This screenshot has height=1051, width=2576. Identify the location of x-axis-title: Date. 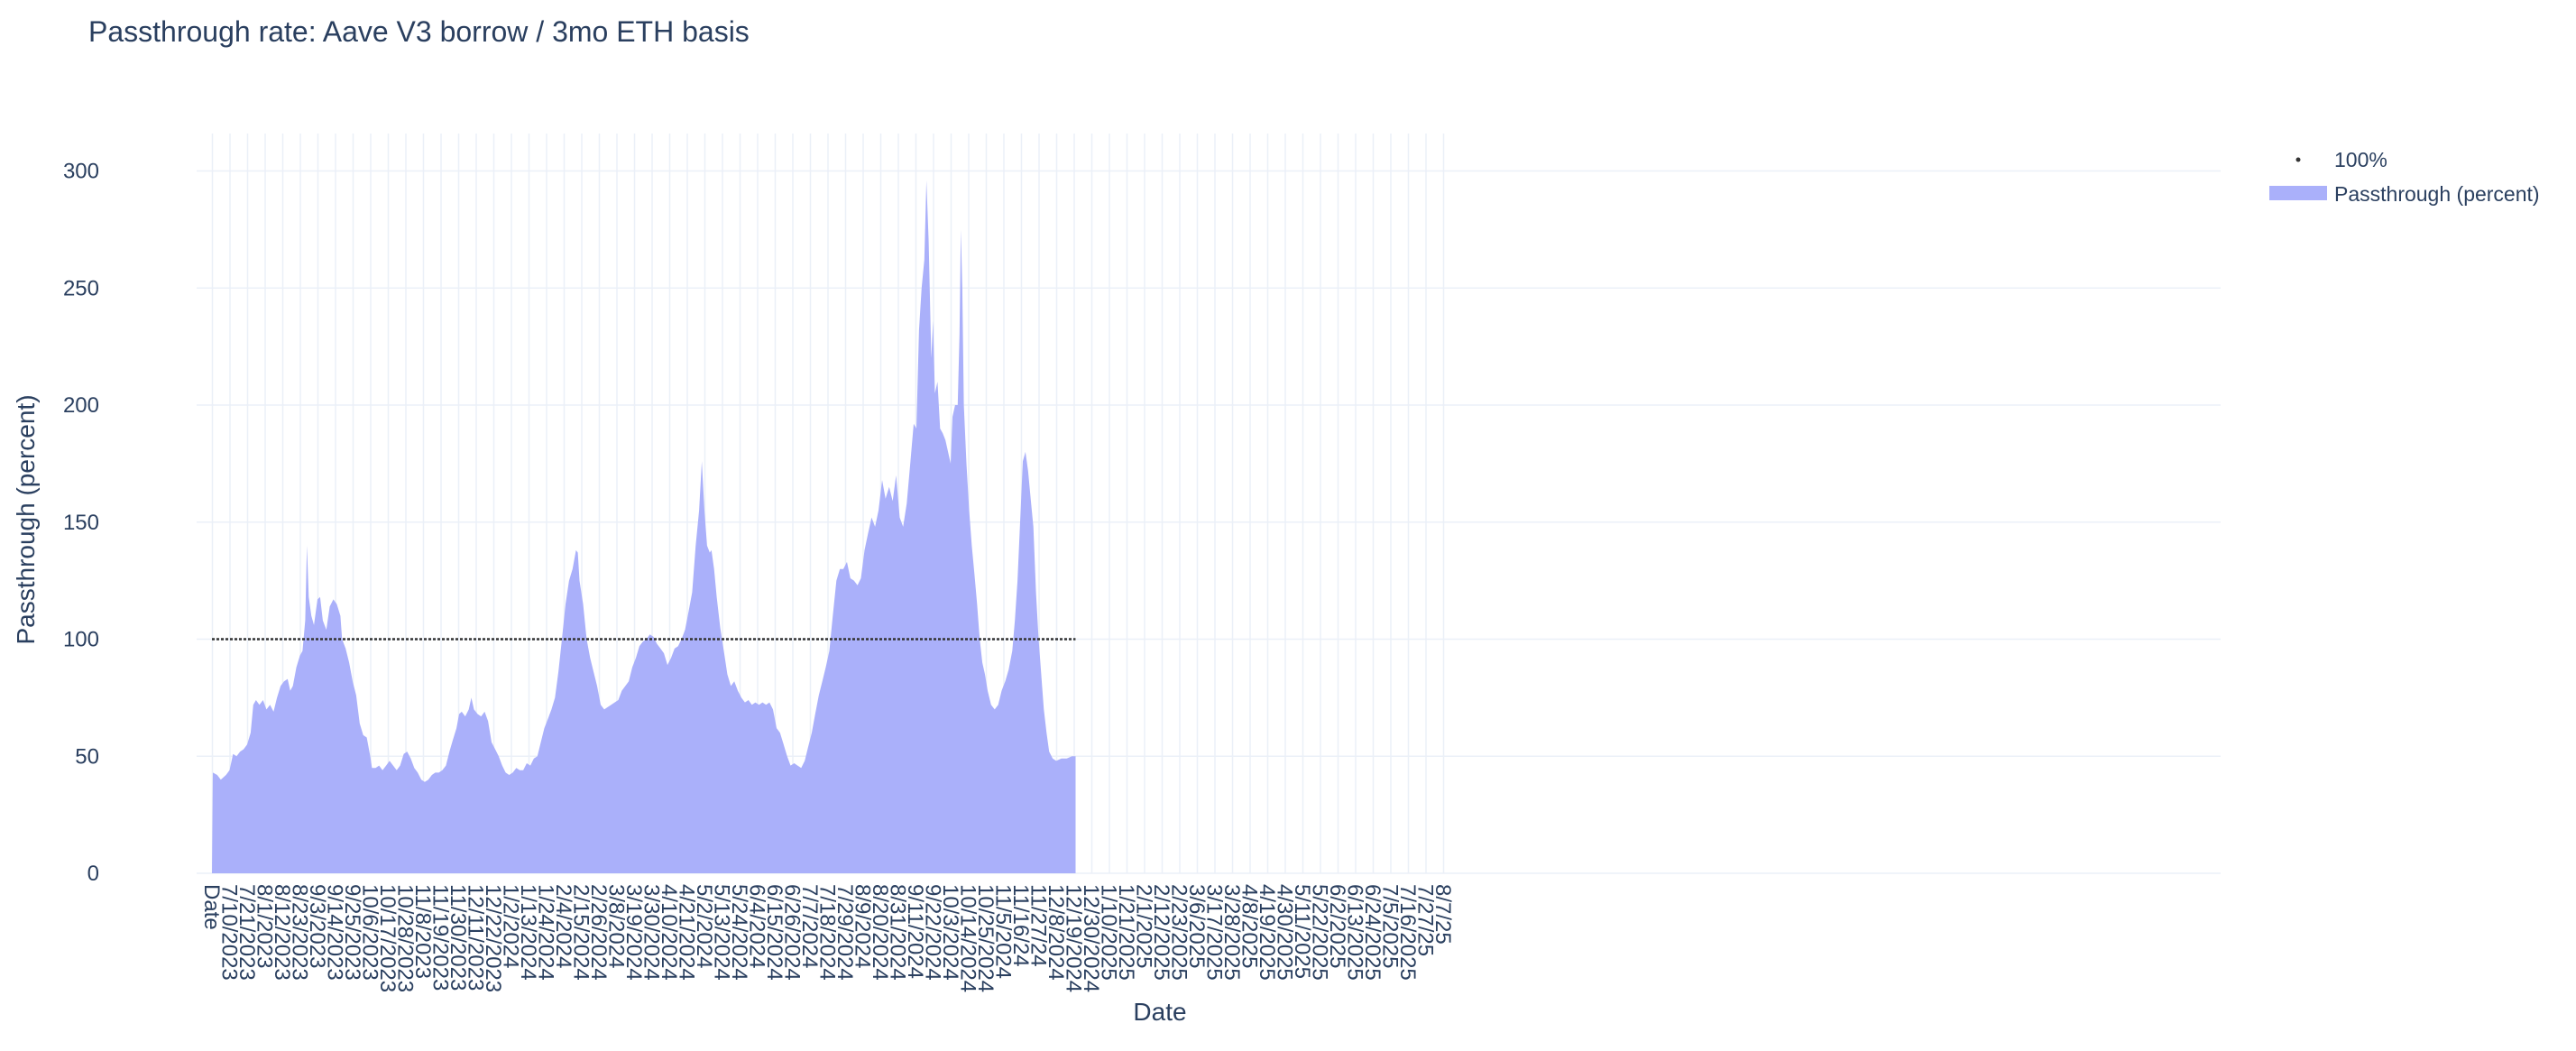
(1159, 1012).